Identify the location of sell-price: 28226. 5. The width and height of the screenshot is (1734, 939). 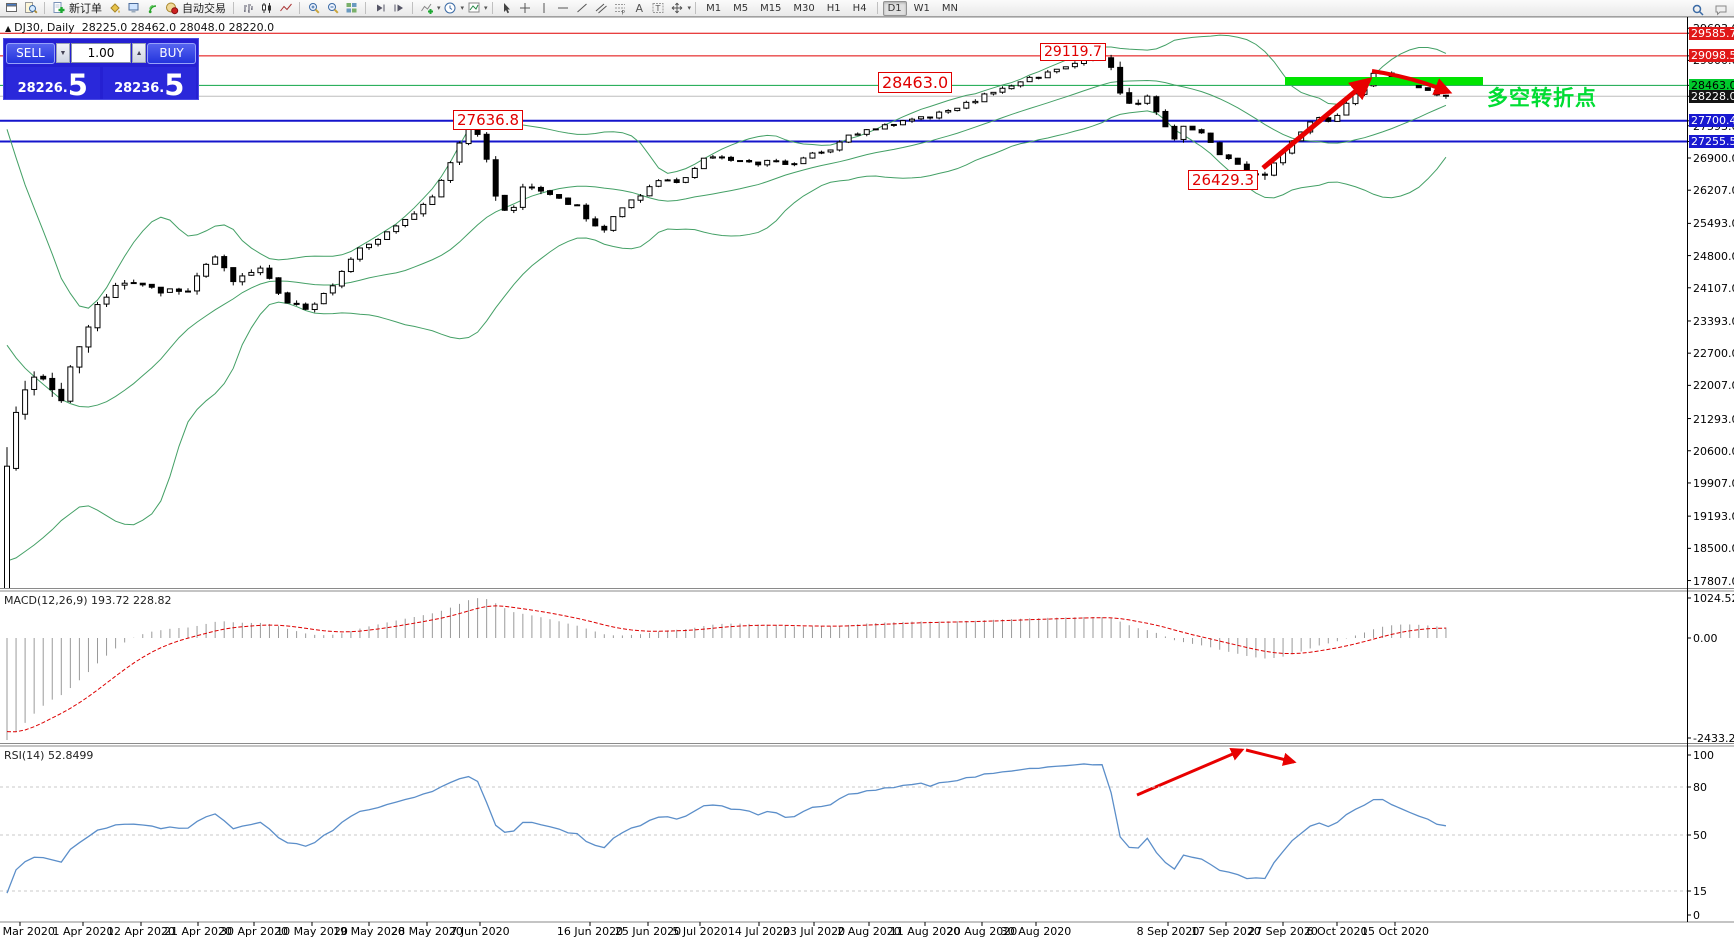
(53, 83).